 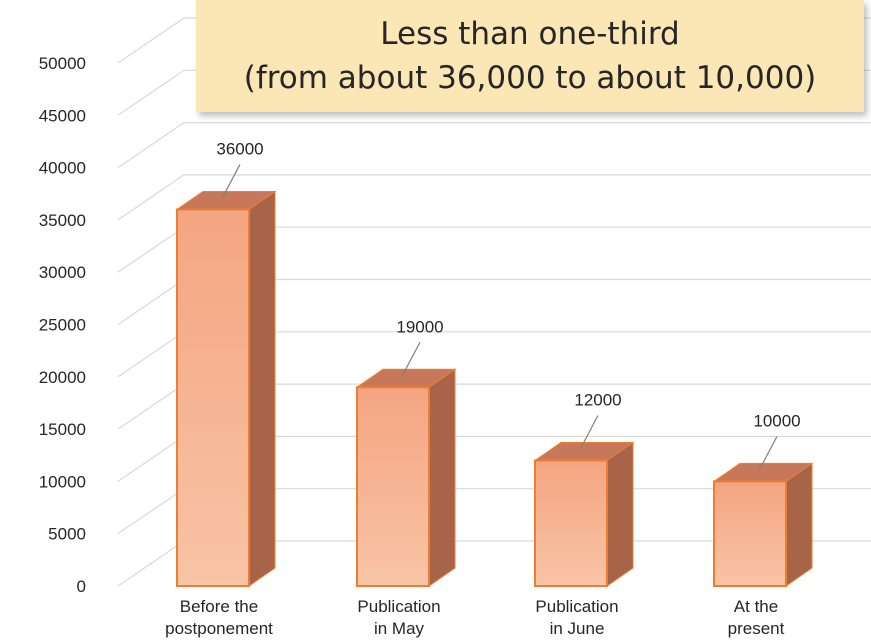 I want to click on y-tick-label: 30000, so click(x=62, y=272).